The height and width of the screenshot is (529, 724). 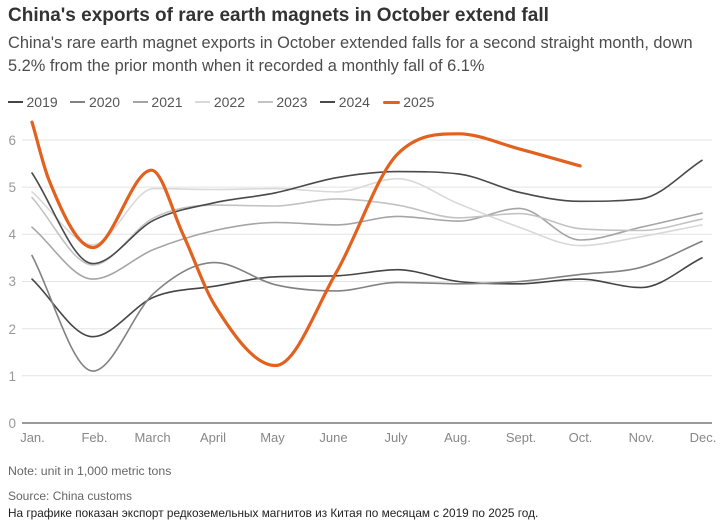 I want to click on svg-text: 3, so click(x=12, y=281).